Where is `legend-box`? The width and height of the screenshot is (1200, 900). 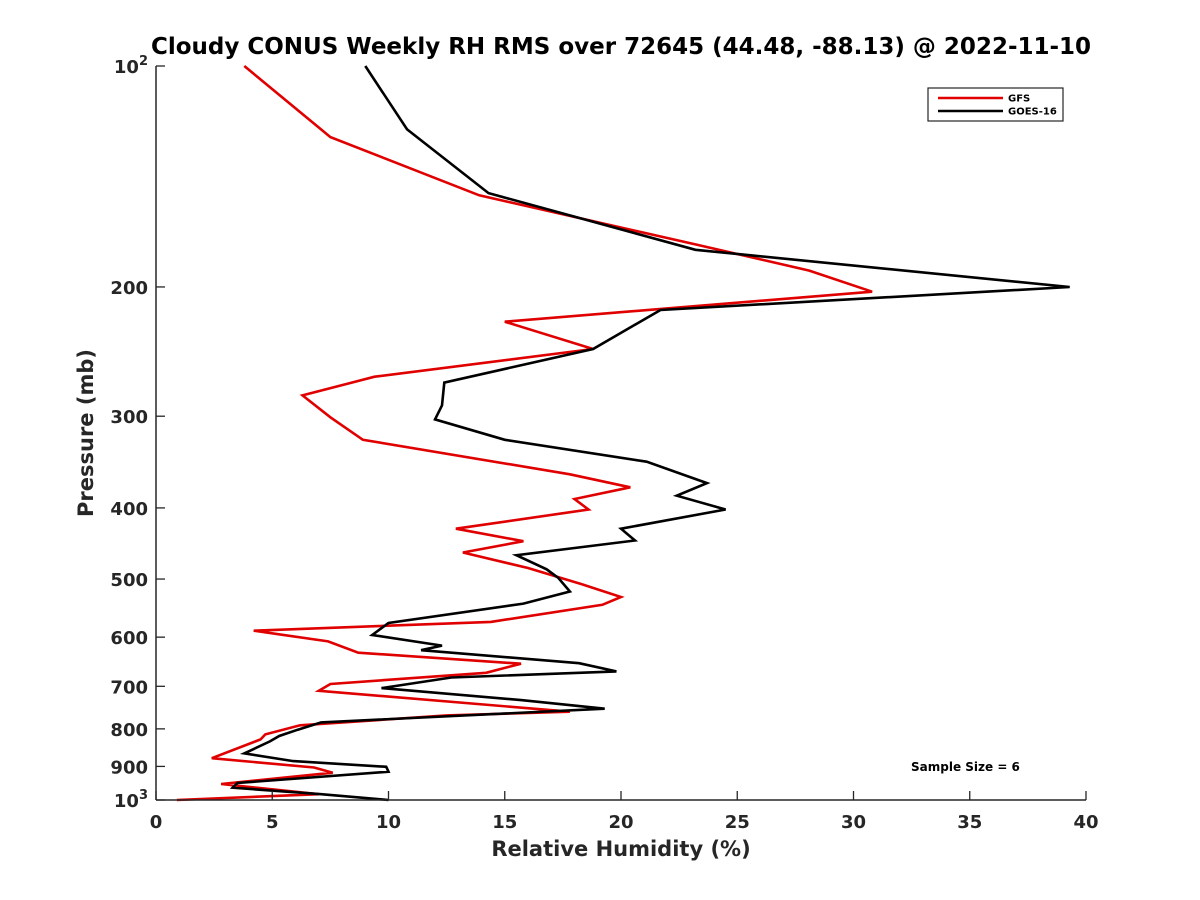
legend-box is located at coordinates (995, 104).